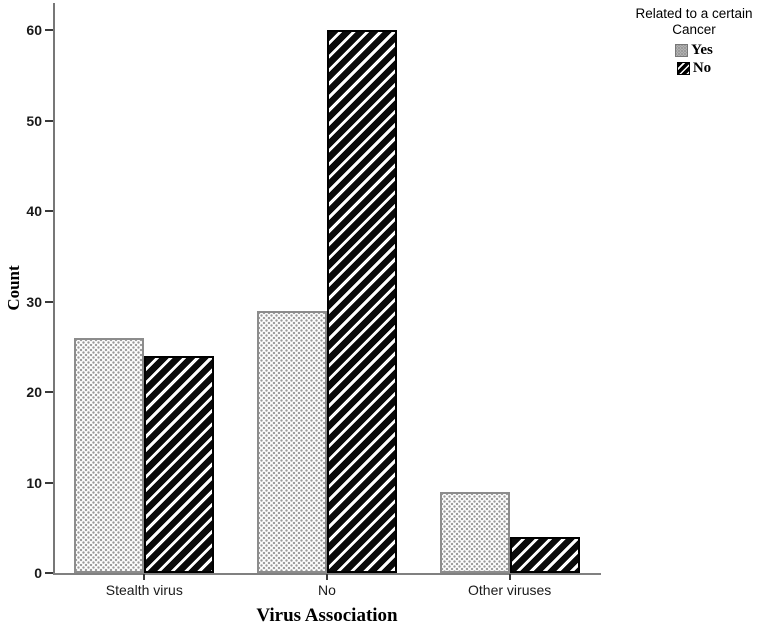  I want to click on legend-entry-no: No, so click(694, 68).